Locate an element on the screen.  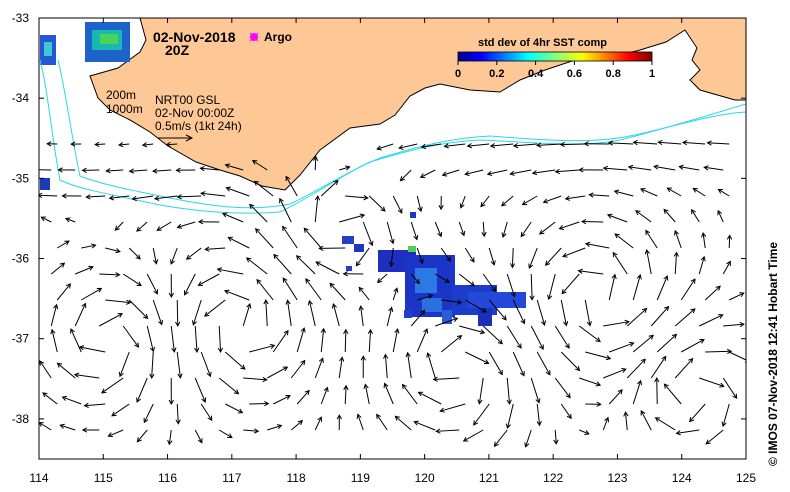
x-tick-label: 121 is located at coordinates (489, 478).